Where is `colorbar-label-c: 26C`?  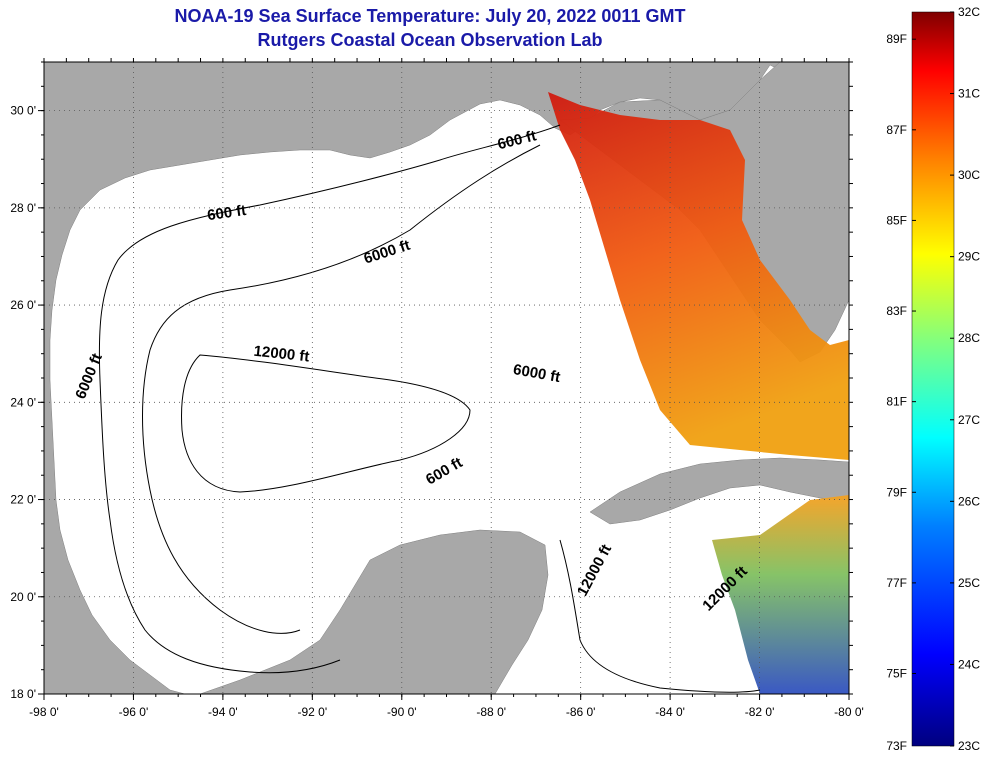
colorbar-label-c: 26C is located at coordinates (969, 501).